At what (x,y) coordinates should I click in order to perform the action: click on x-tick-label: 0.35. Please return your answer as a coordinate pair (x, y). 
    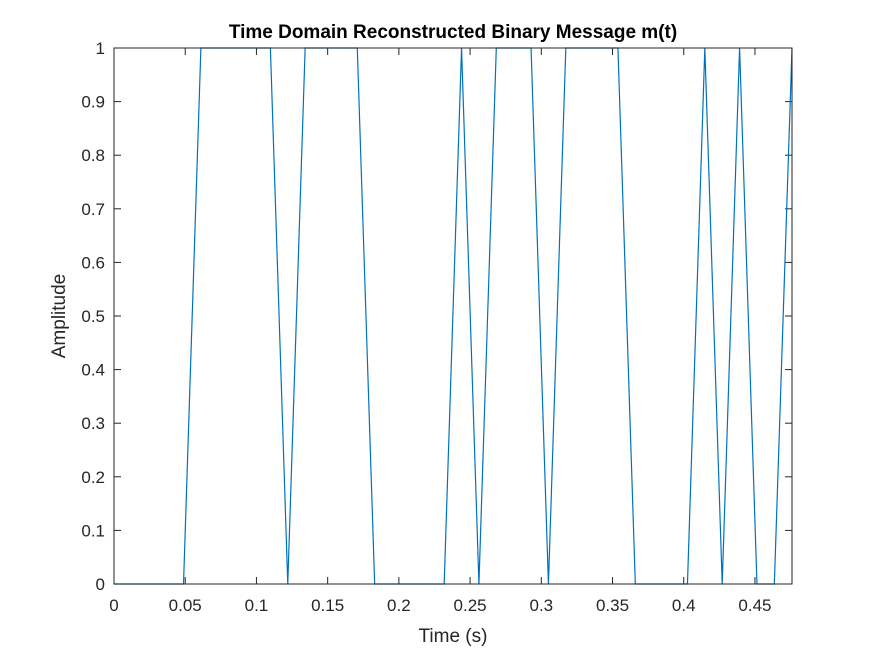
    Looking at the image, I should click on (612, 605).